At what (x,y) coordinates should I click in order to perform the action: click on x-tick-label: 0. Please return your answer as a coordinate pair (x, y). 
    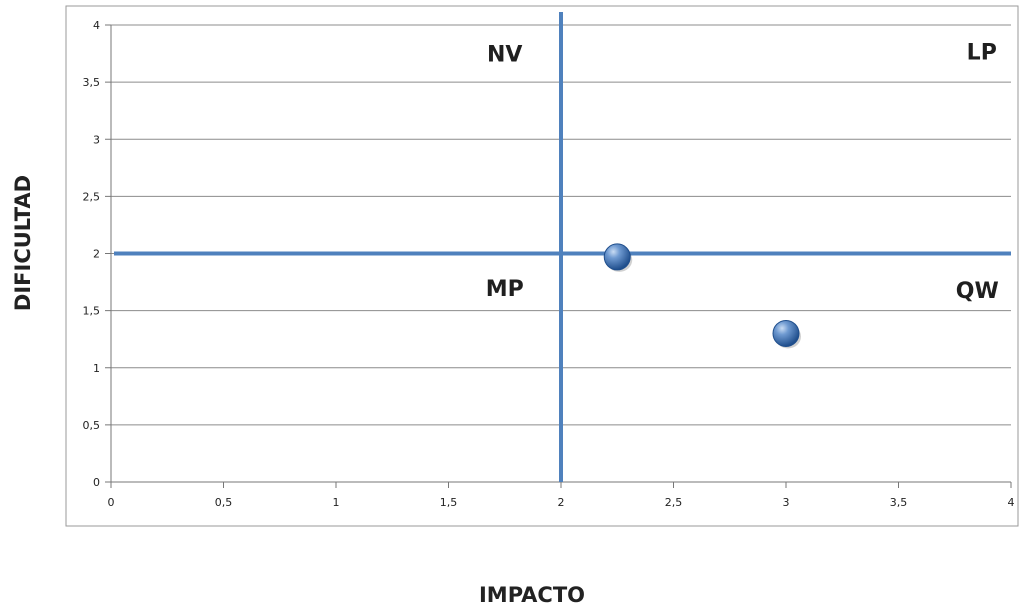
    Looking at the image, I should click on (111, 502).